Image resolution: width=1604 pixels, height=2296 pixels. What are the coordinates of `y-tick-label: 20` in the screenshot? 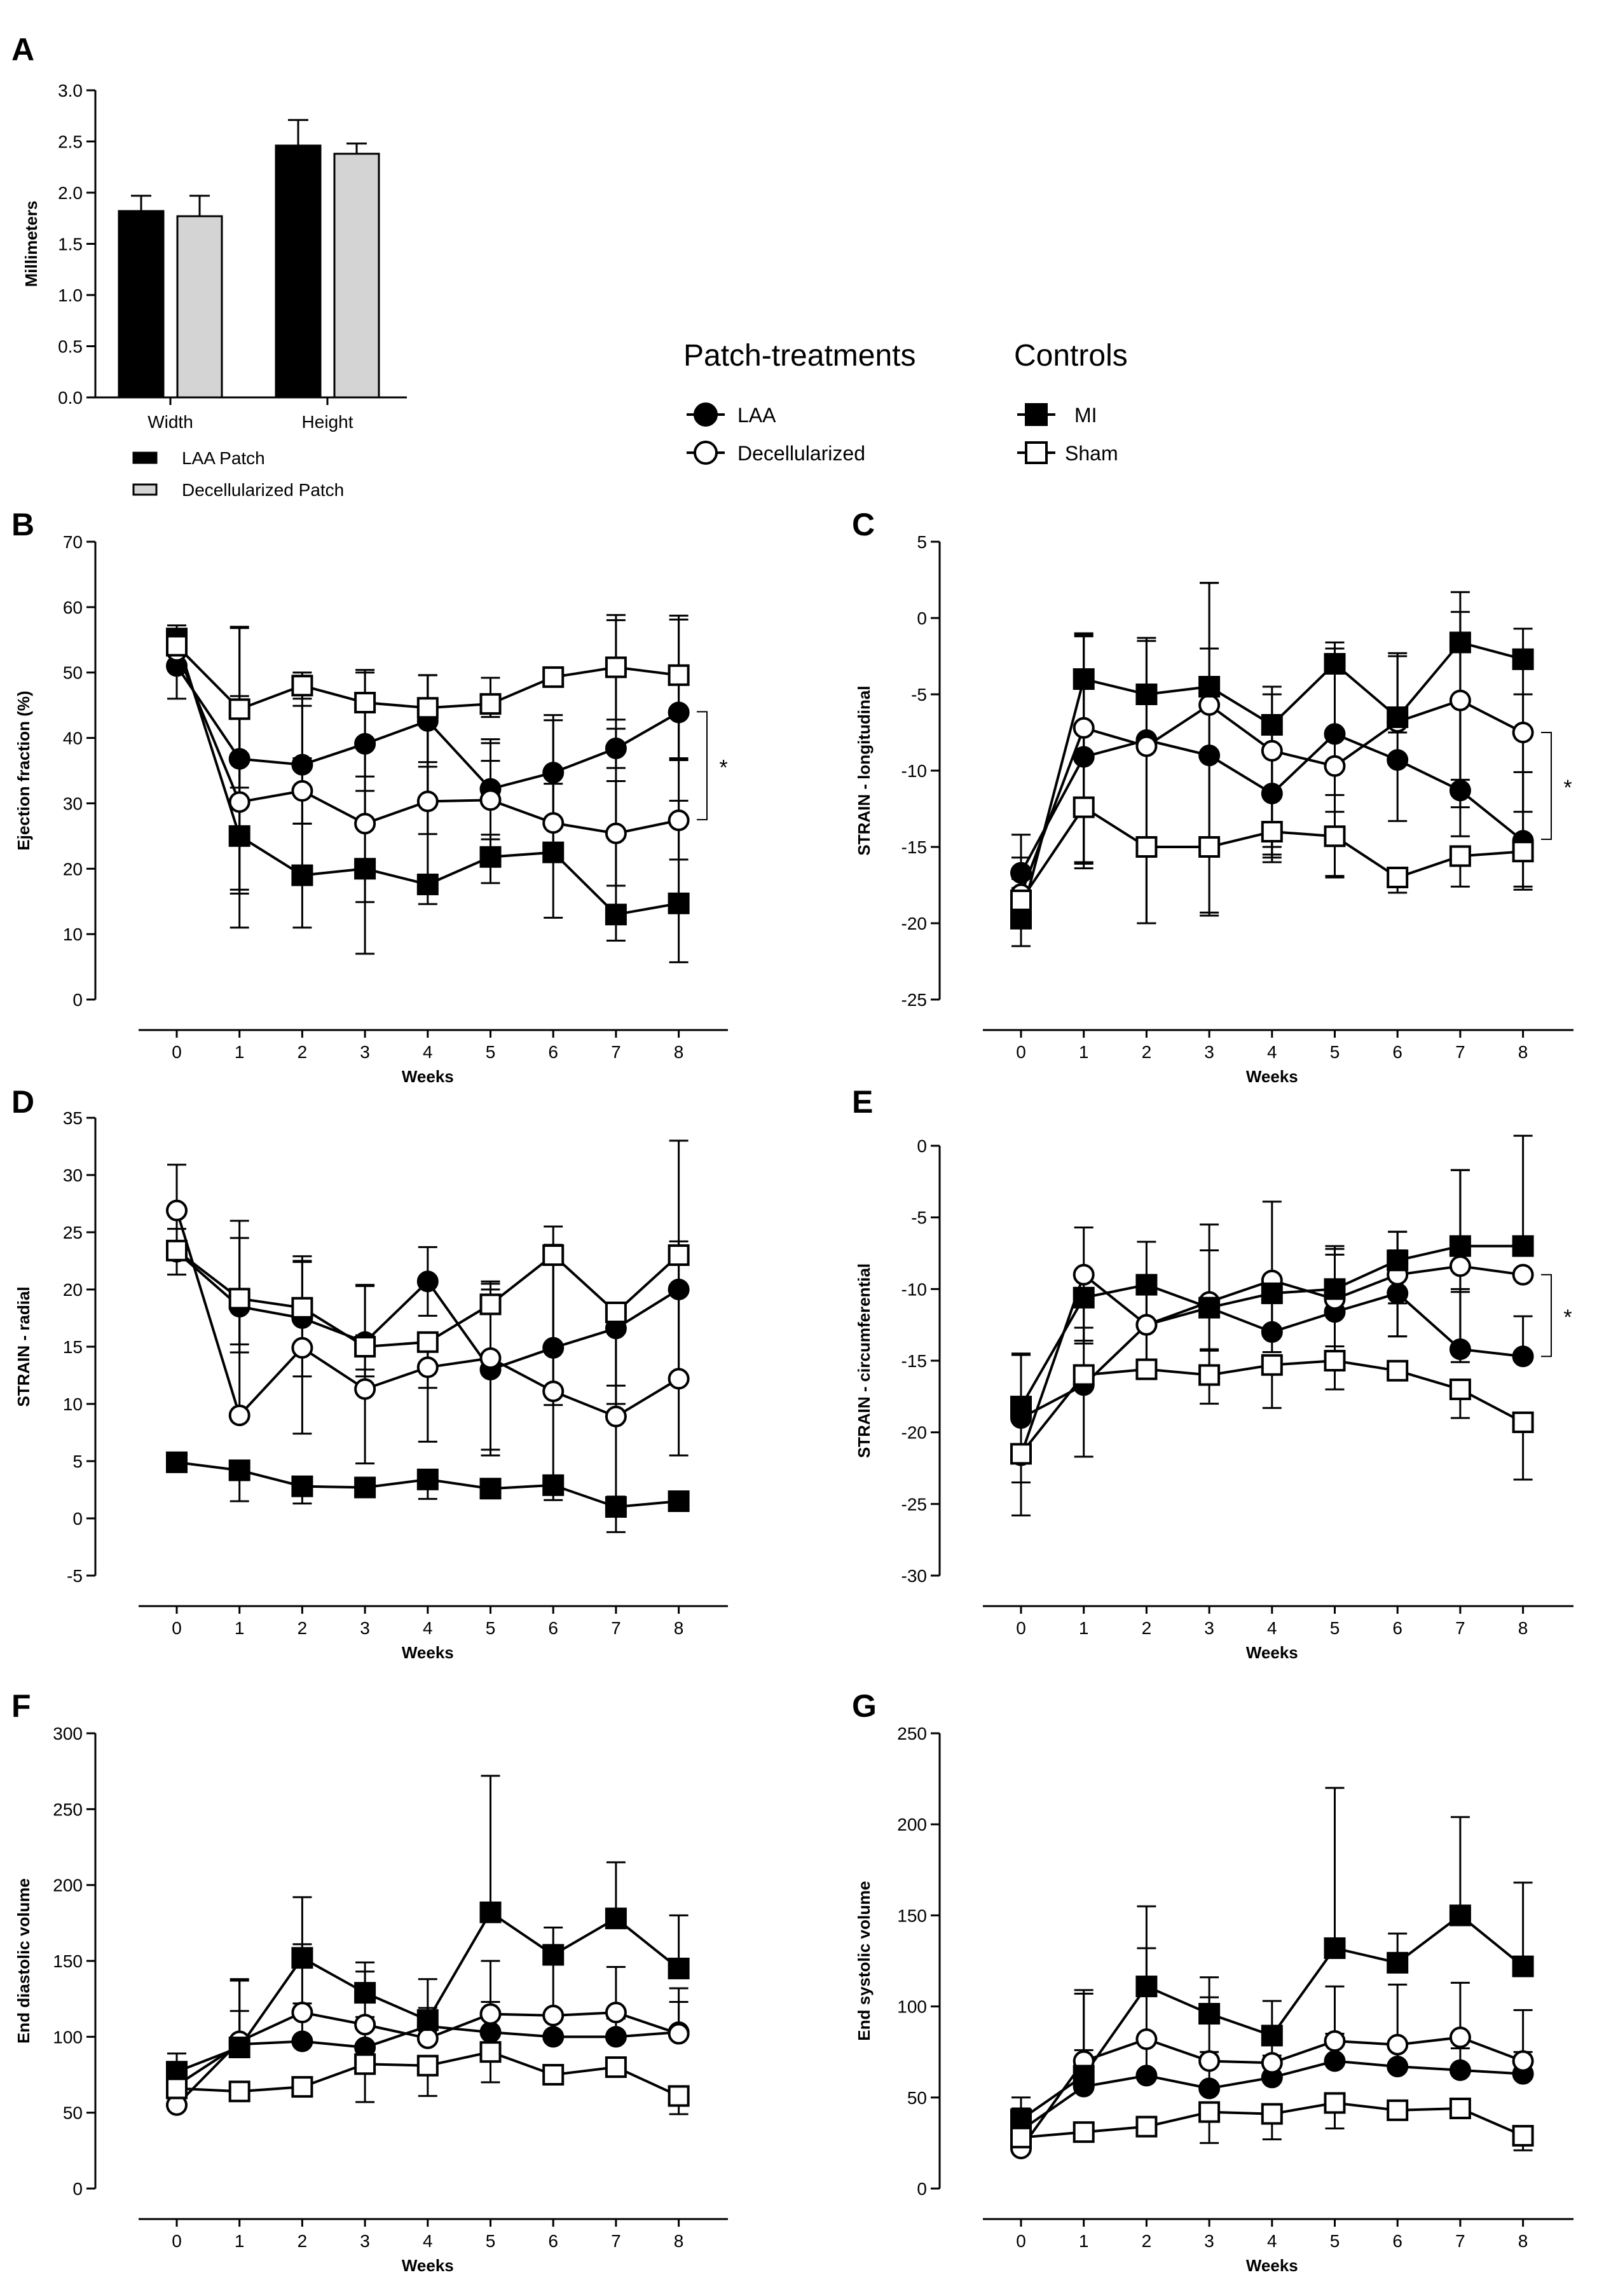 It's located at (73, 869).